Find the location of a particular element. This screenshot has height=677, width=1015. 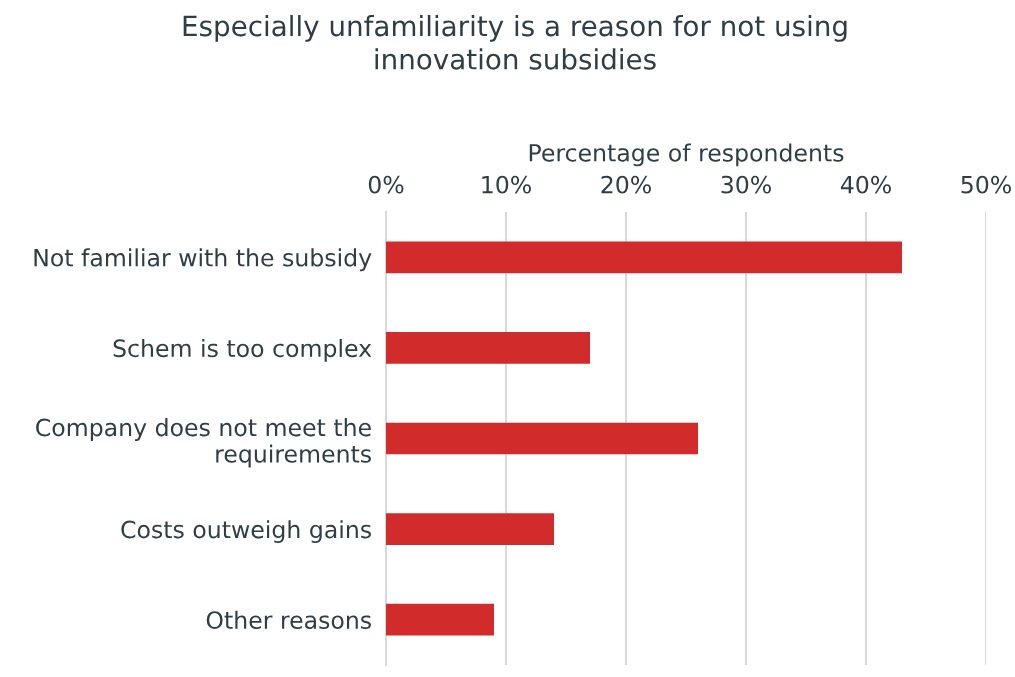

x-tick-label: 30% is located at coordinates (746, 184).